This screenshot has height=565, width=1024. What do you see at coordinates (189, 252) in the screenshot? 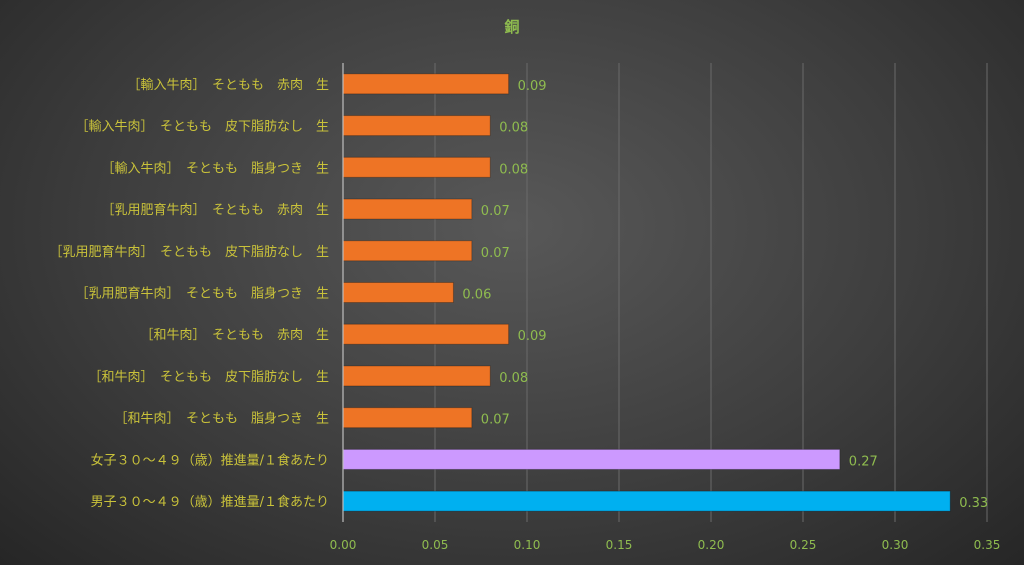
I see `category-label: ［乳用肥育牛肉］ そともも 皮下脂肪なし 生` at bounding box center [189, 252].